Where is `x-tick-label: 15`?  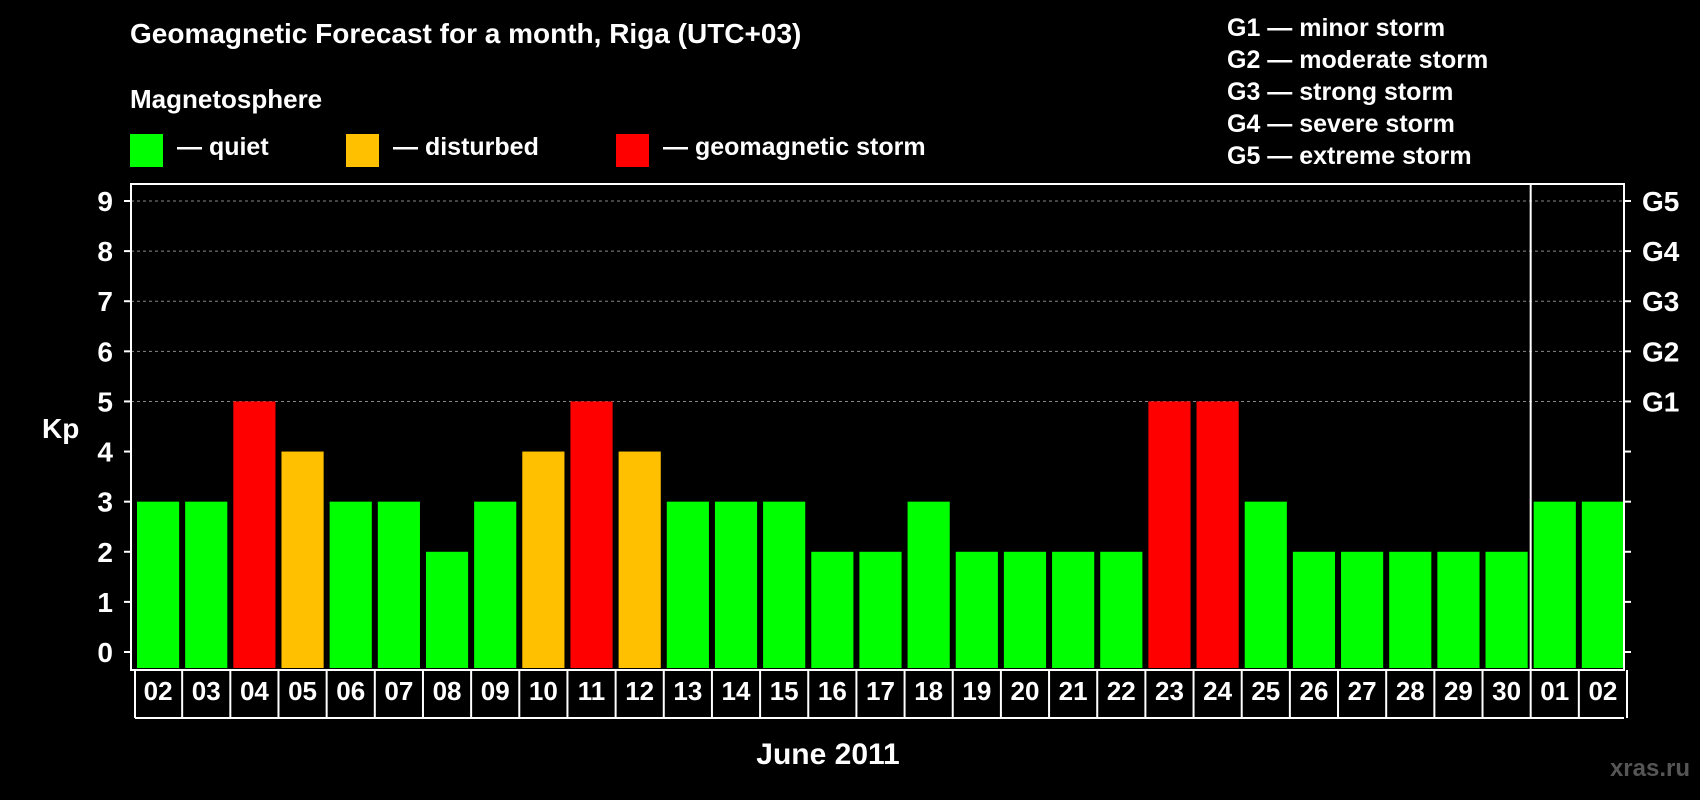
x-tick-label: 15 is located at coordinates (784, 691).